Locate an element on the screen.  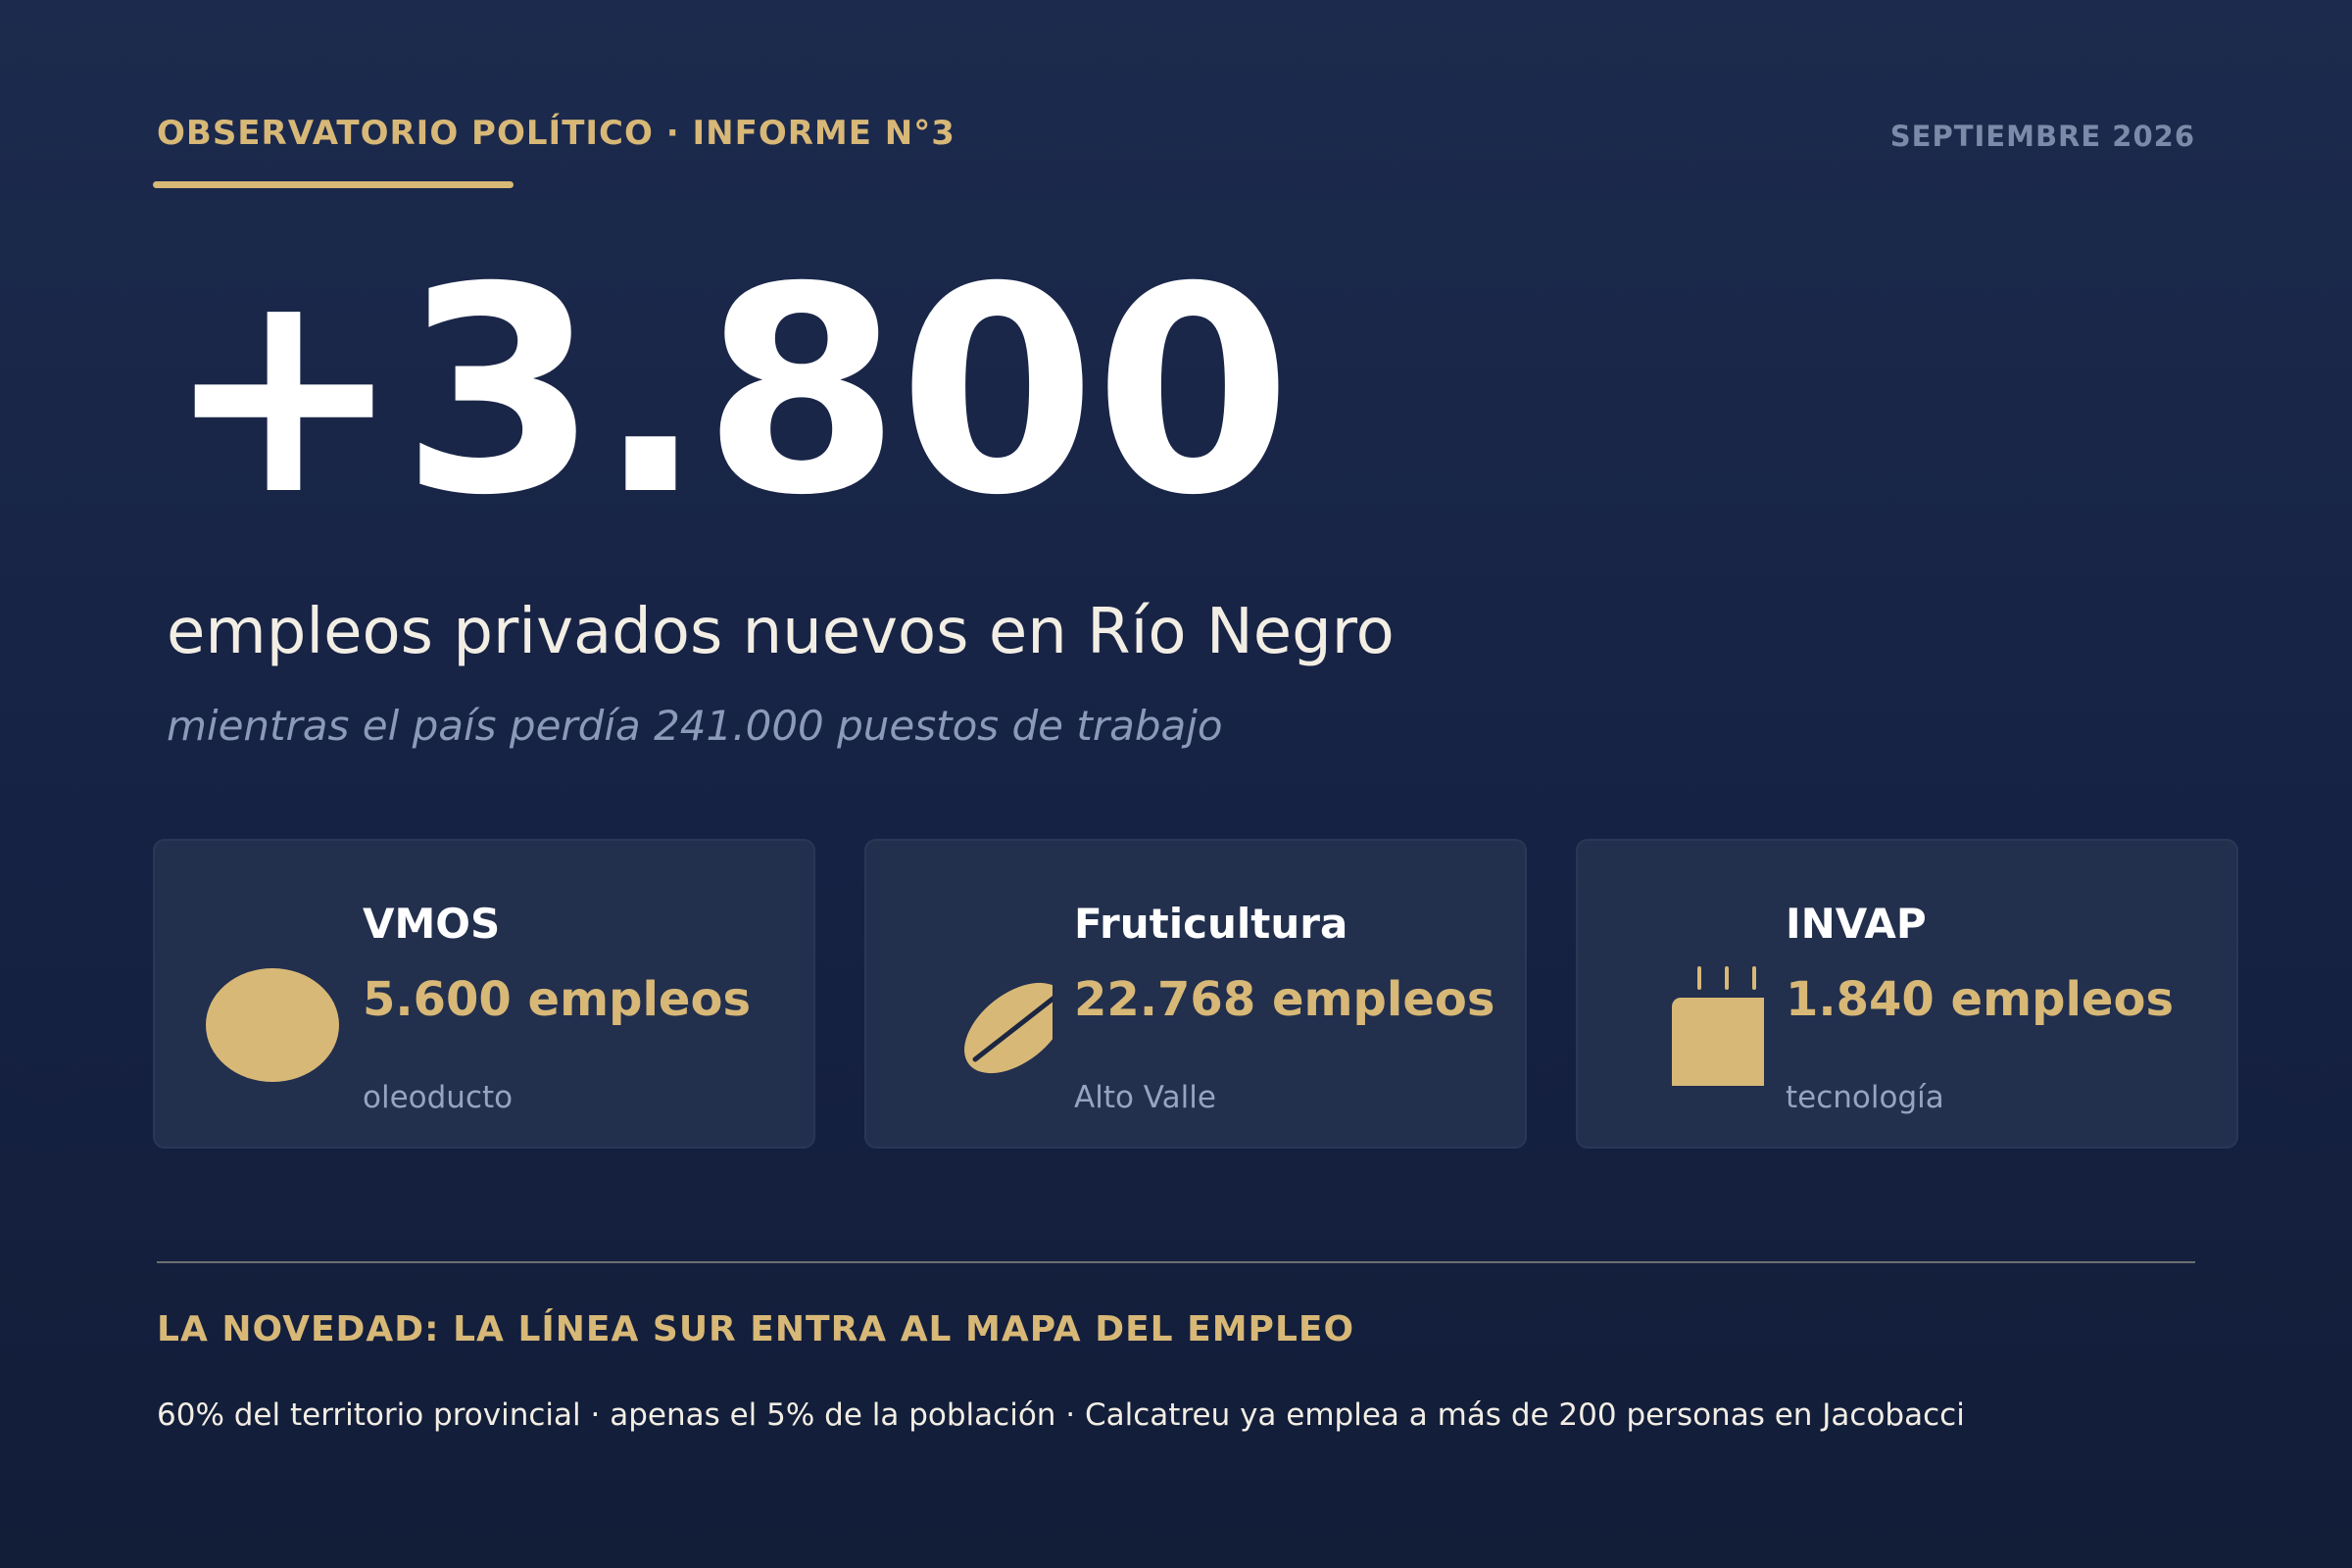
card-subtitle: oleoducto is located at coordinates (438, 1097).